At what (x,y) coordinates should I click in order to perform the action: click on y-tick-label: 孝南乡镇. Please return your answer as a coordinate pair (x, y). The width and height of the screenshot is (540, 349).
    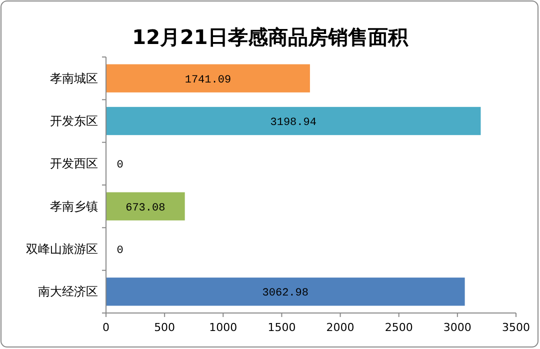
    Looking at the image, I should click on (74, 206).